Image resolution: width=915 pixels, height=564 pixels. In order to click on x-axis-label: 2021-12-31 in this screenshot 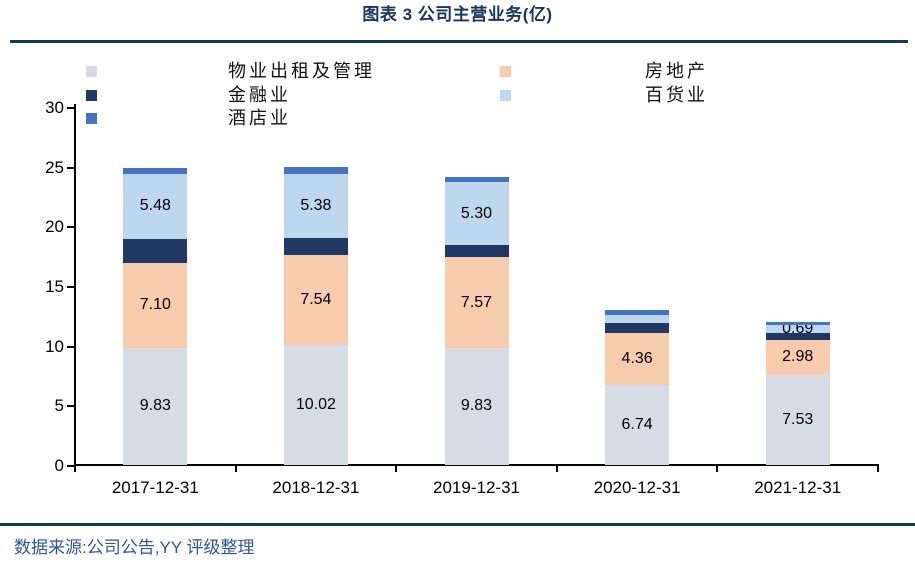, I will do `click(798, 487)`.